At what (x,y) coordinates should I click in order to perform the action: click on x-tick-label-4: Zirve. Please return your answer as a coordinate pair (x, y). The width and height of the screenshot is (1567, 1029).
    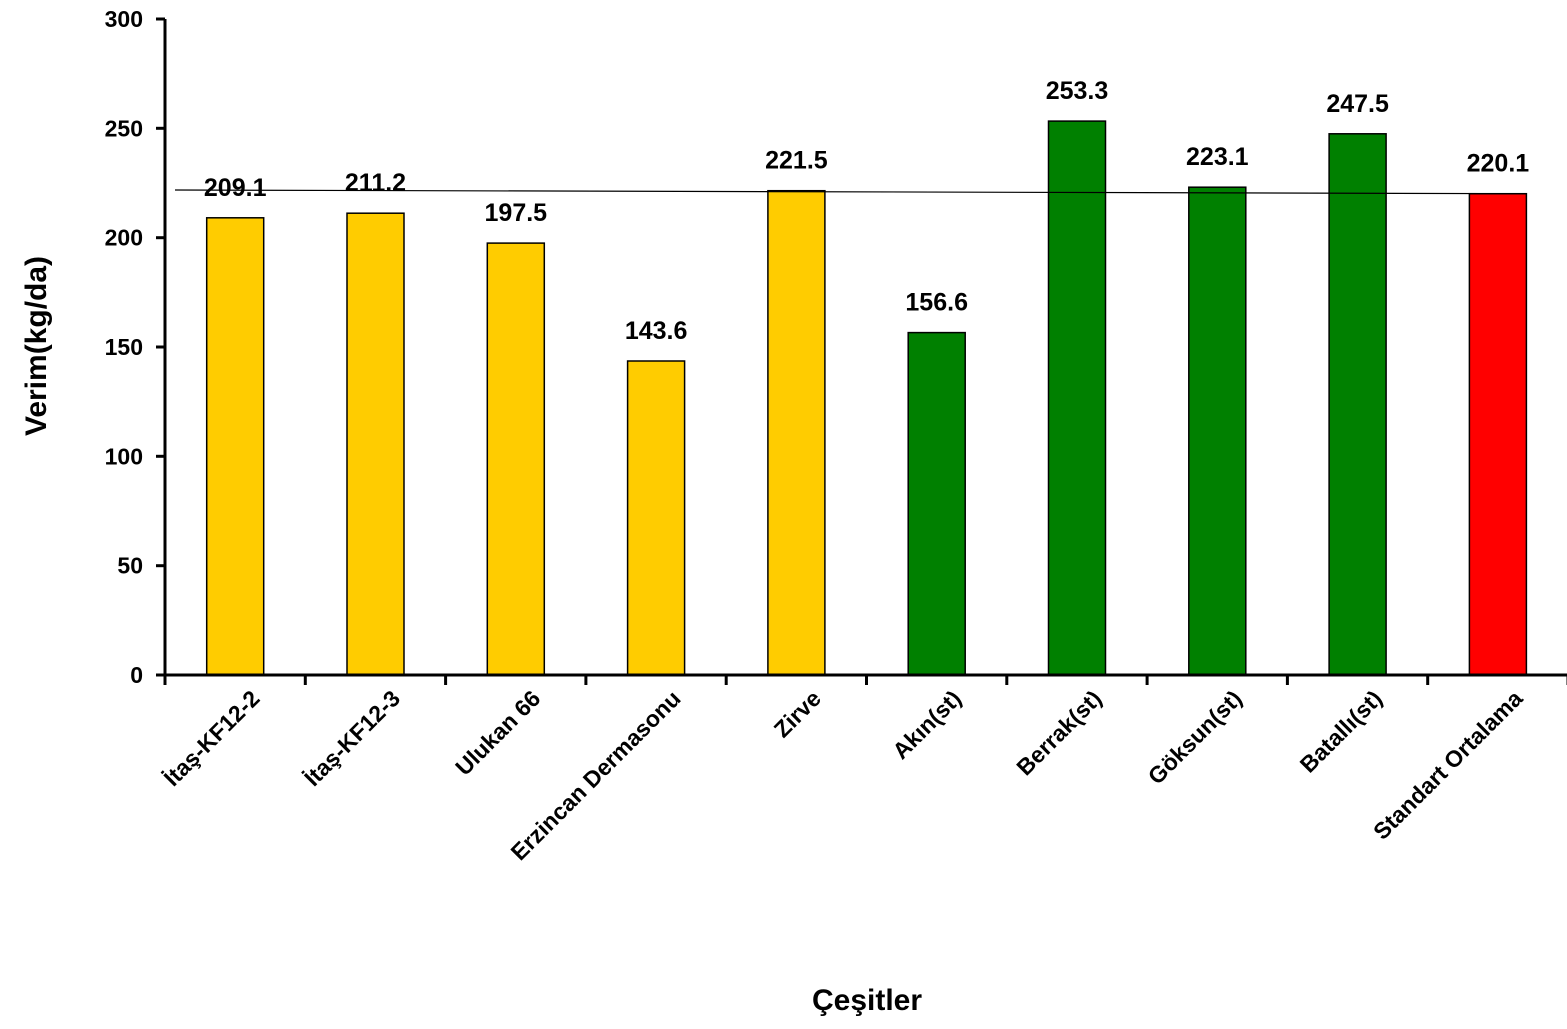
    Looking at the image, I should click on (797, 713).